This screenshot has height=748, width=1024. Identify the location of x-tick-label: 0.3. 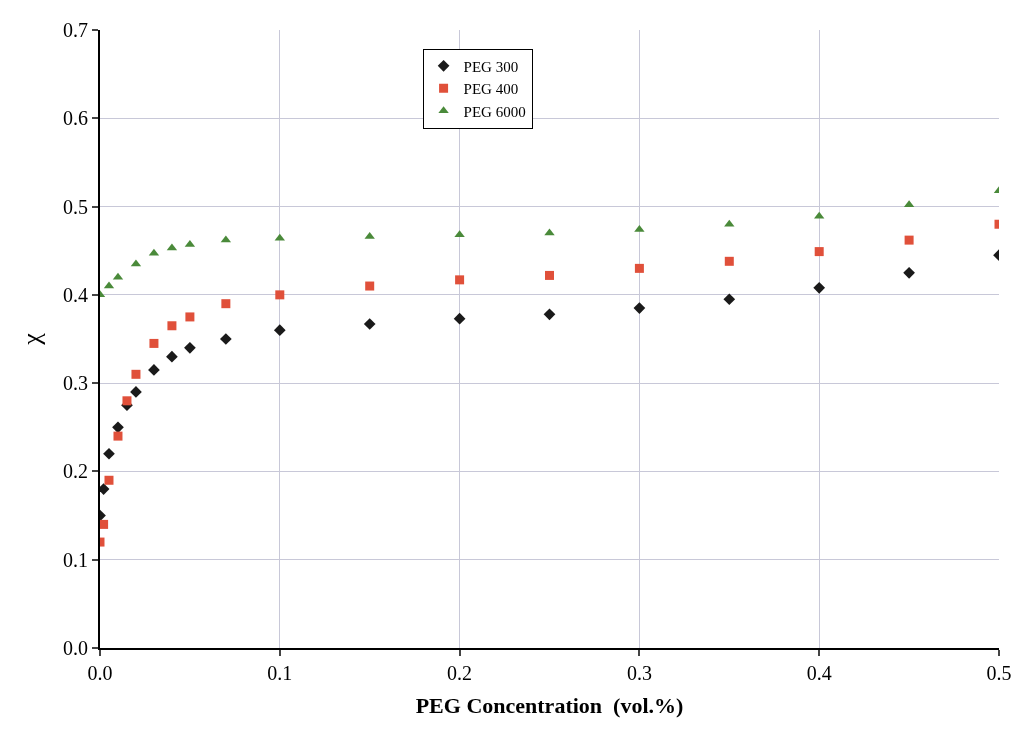
(639, 673).